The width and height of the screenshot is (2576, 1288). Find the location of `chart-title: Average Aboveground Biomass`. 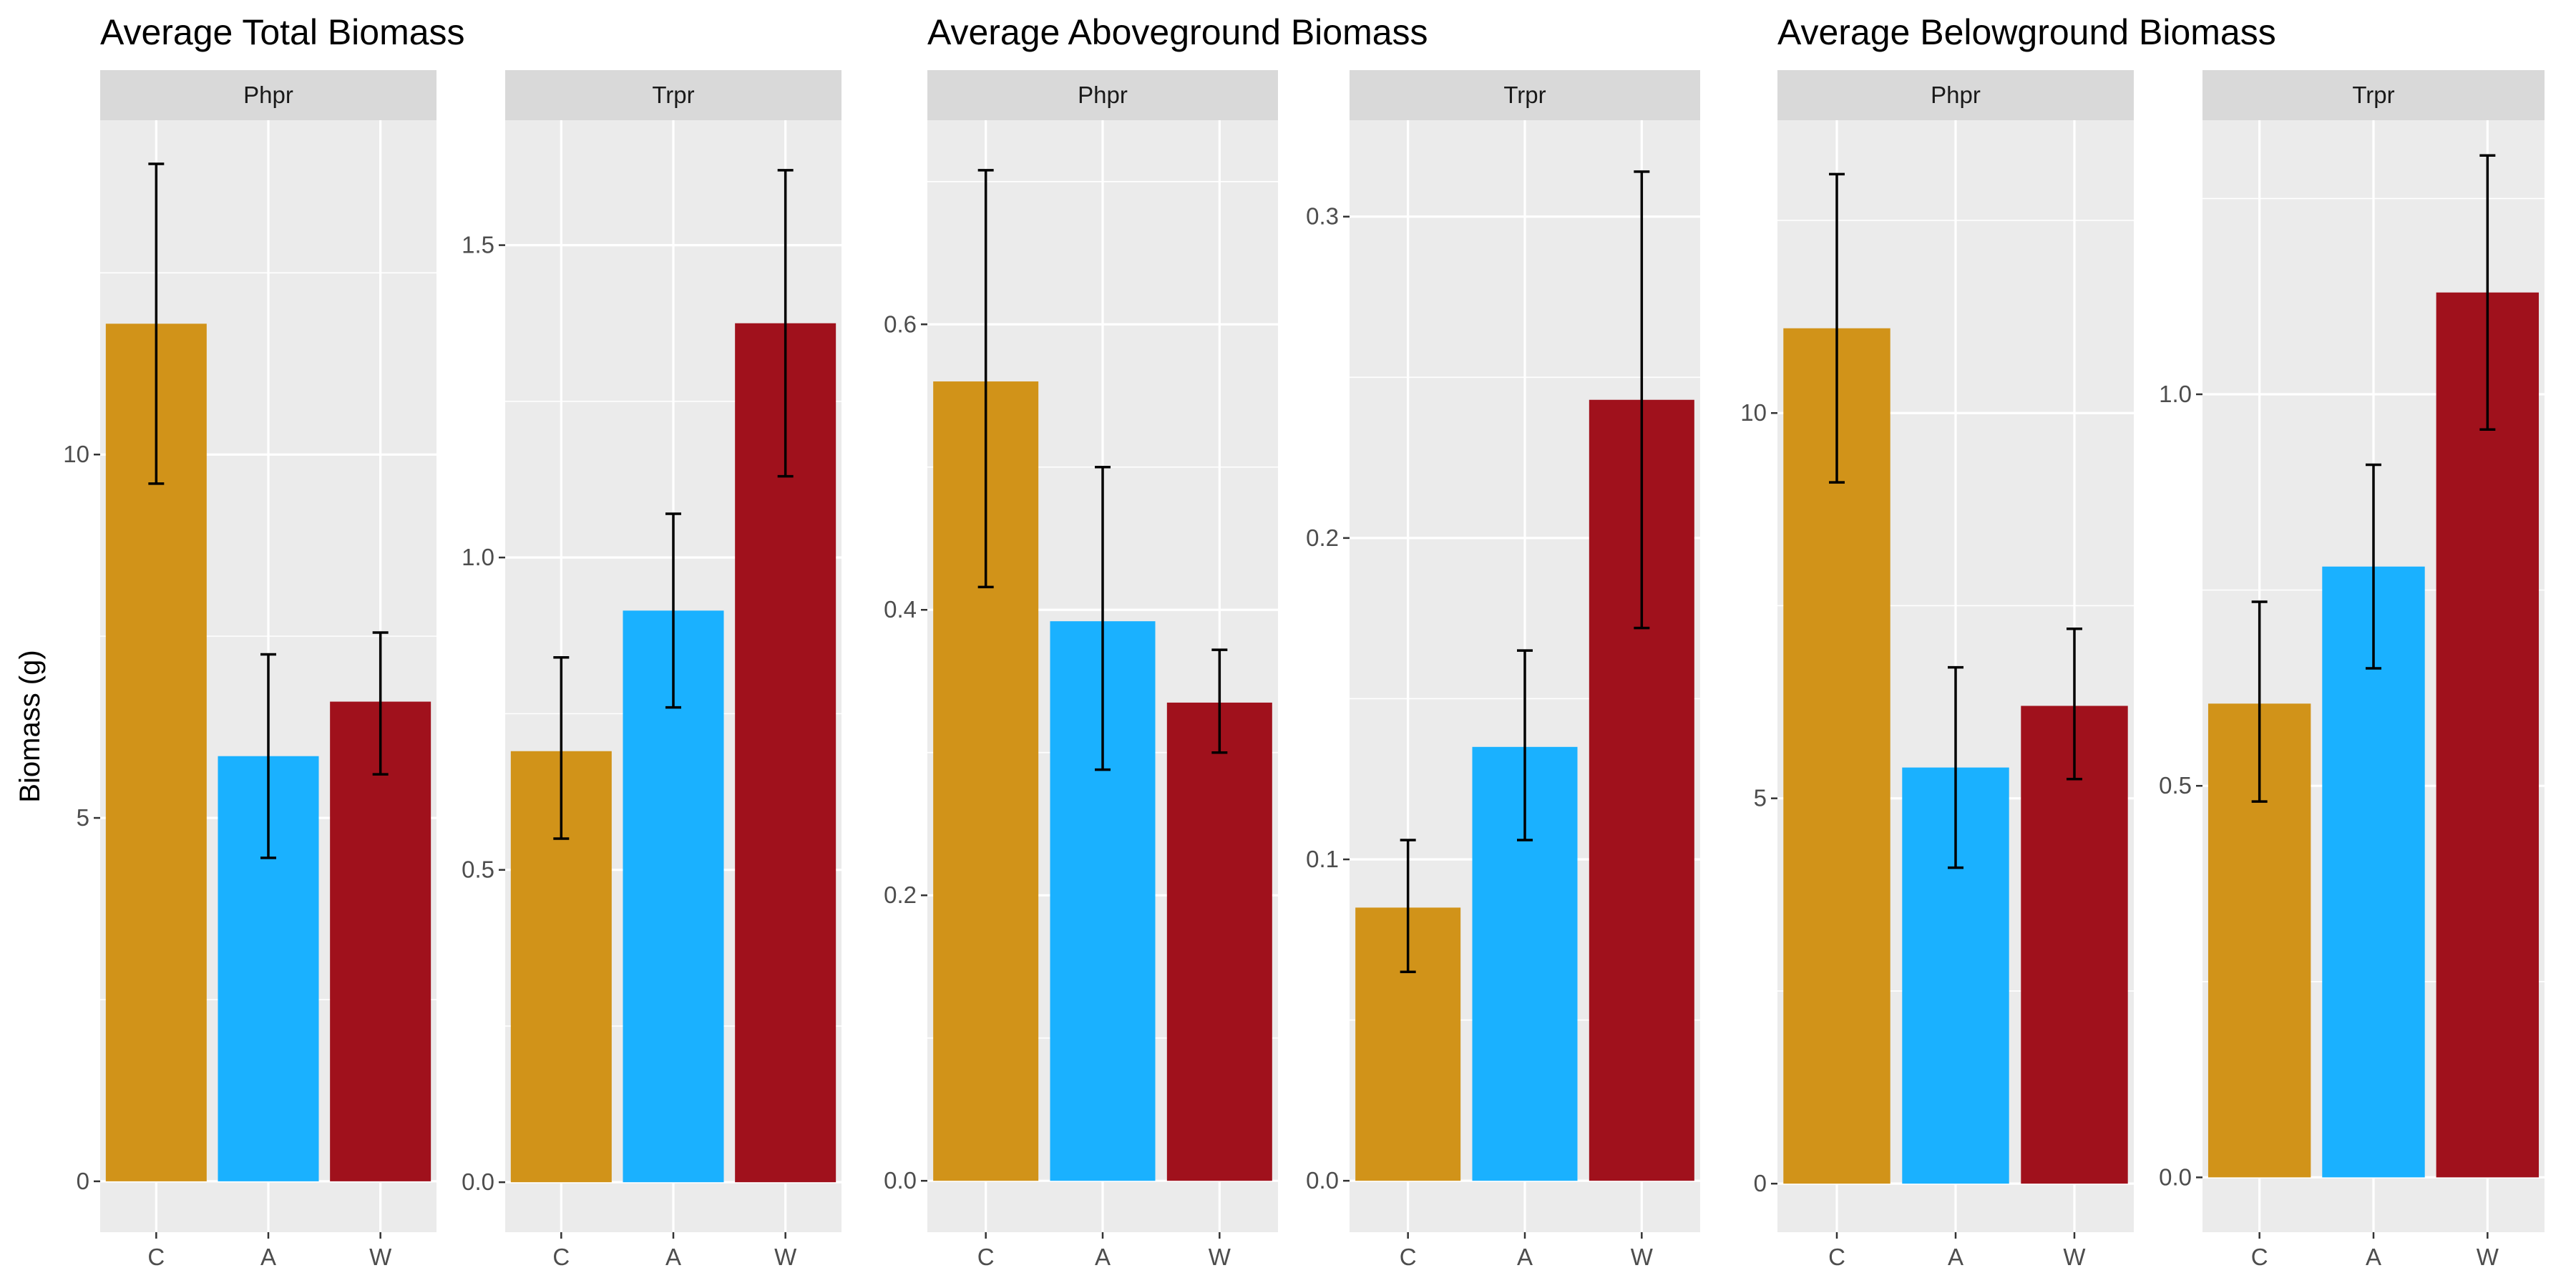

chart-title: Average Aboveground Biomass is located at coordinates (1177, 32).